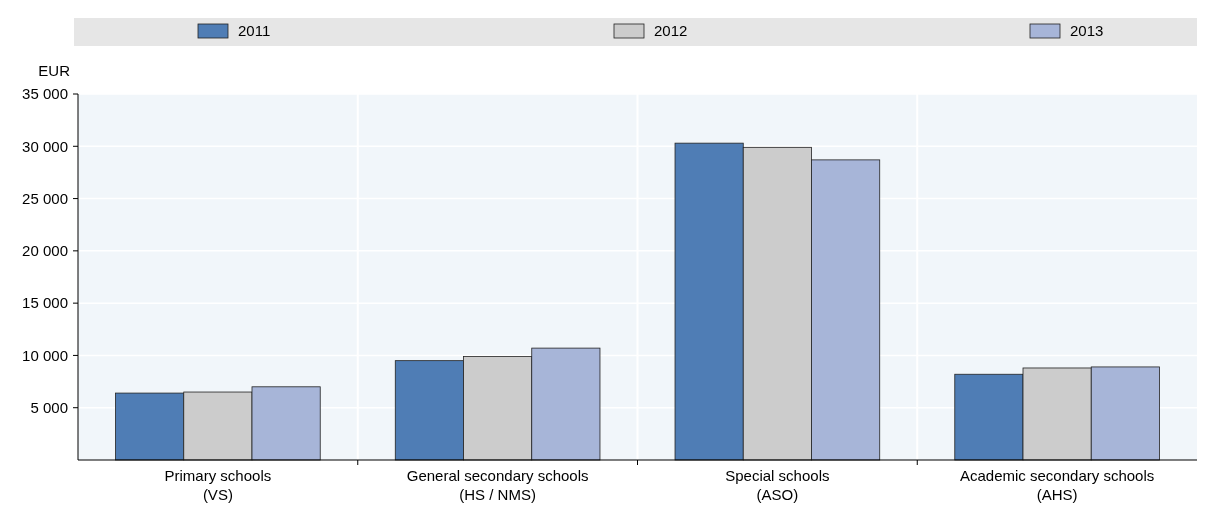 Image resolution: width=1213 pixels, height=510 pixels. What do you see at coordinates (218, 485) in the screenshot?
I see `x-tick-label: Primary schools (VS)` at bounding box center [218, 485].